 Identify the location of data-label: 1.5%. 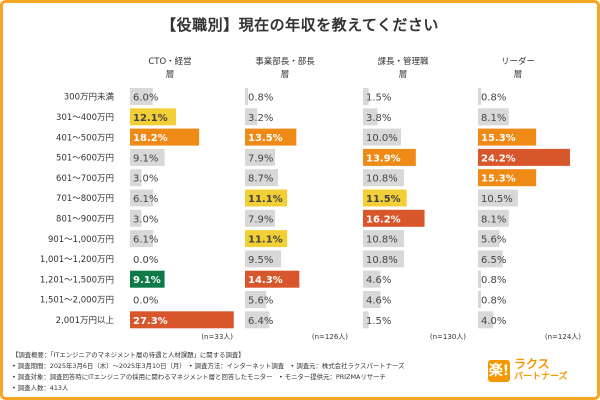
(378, 98).